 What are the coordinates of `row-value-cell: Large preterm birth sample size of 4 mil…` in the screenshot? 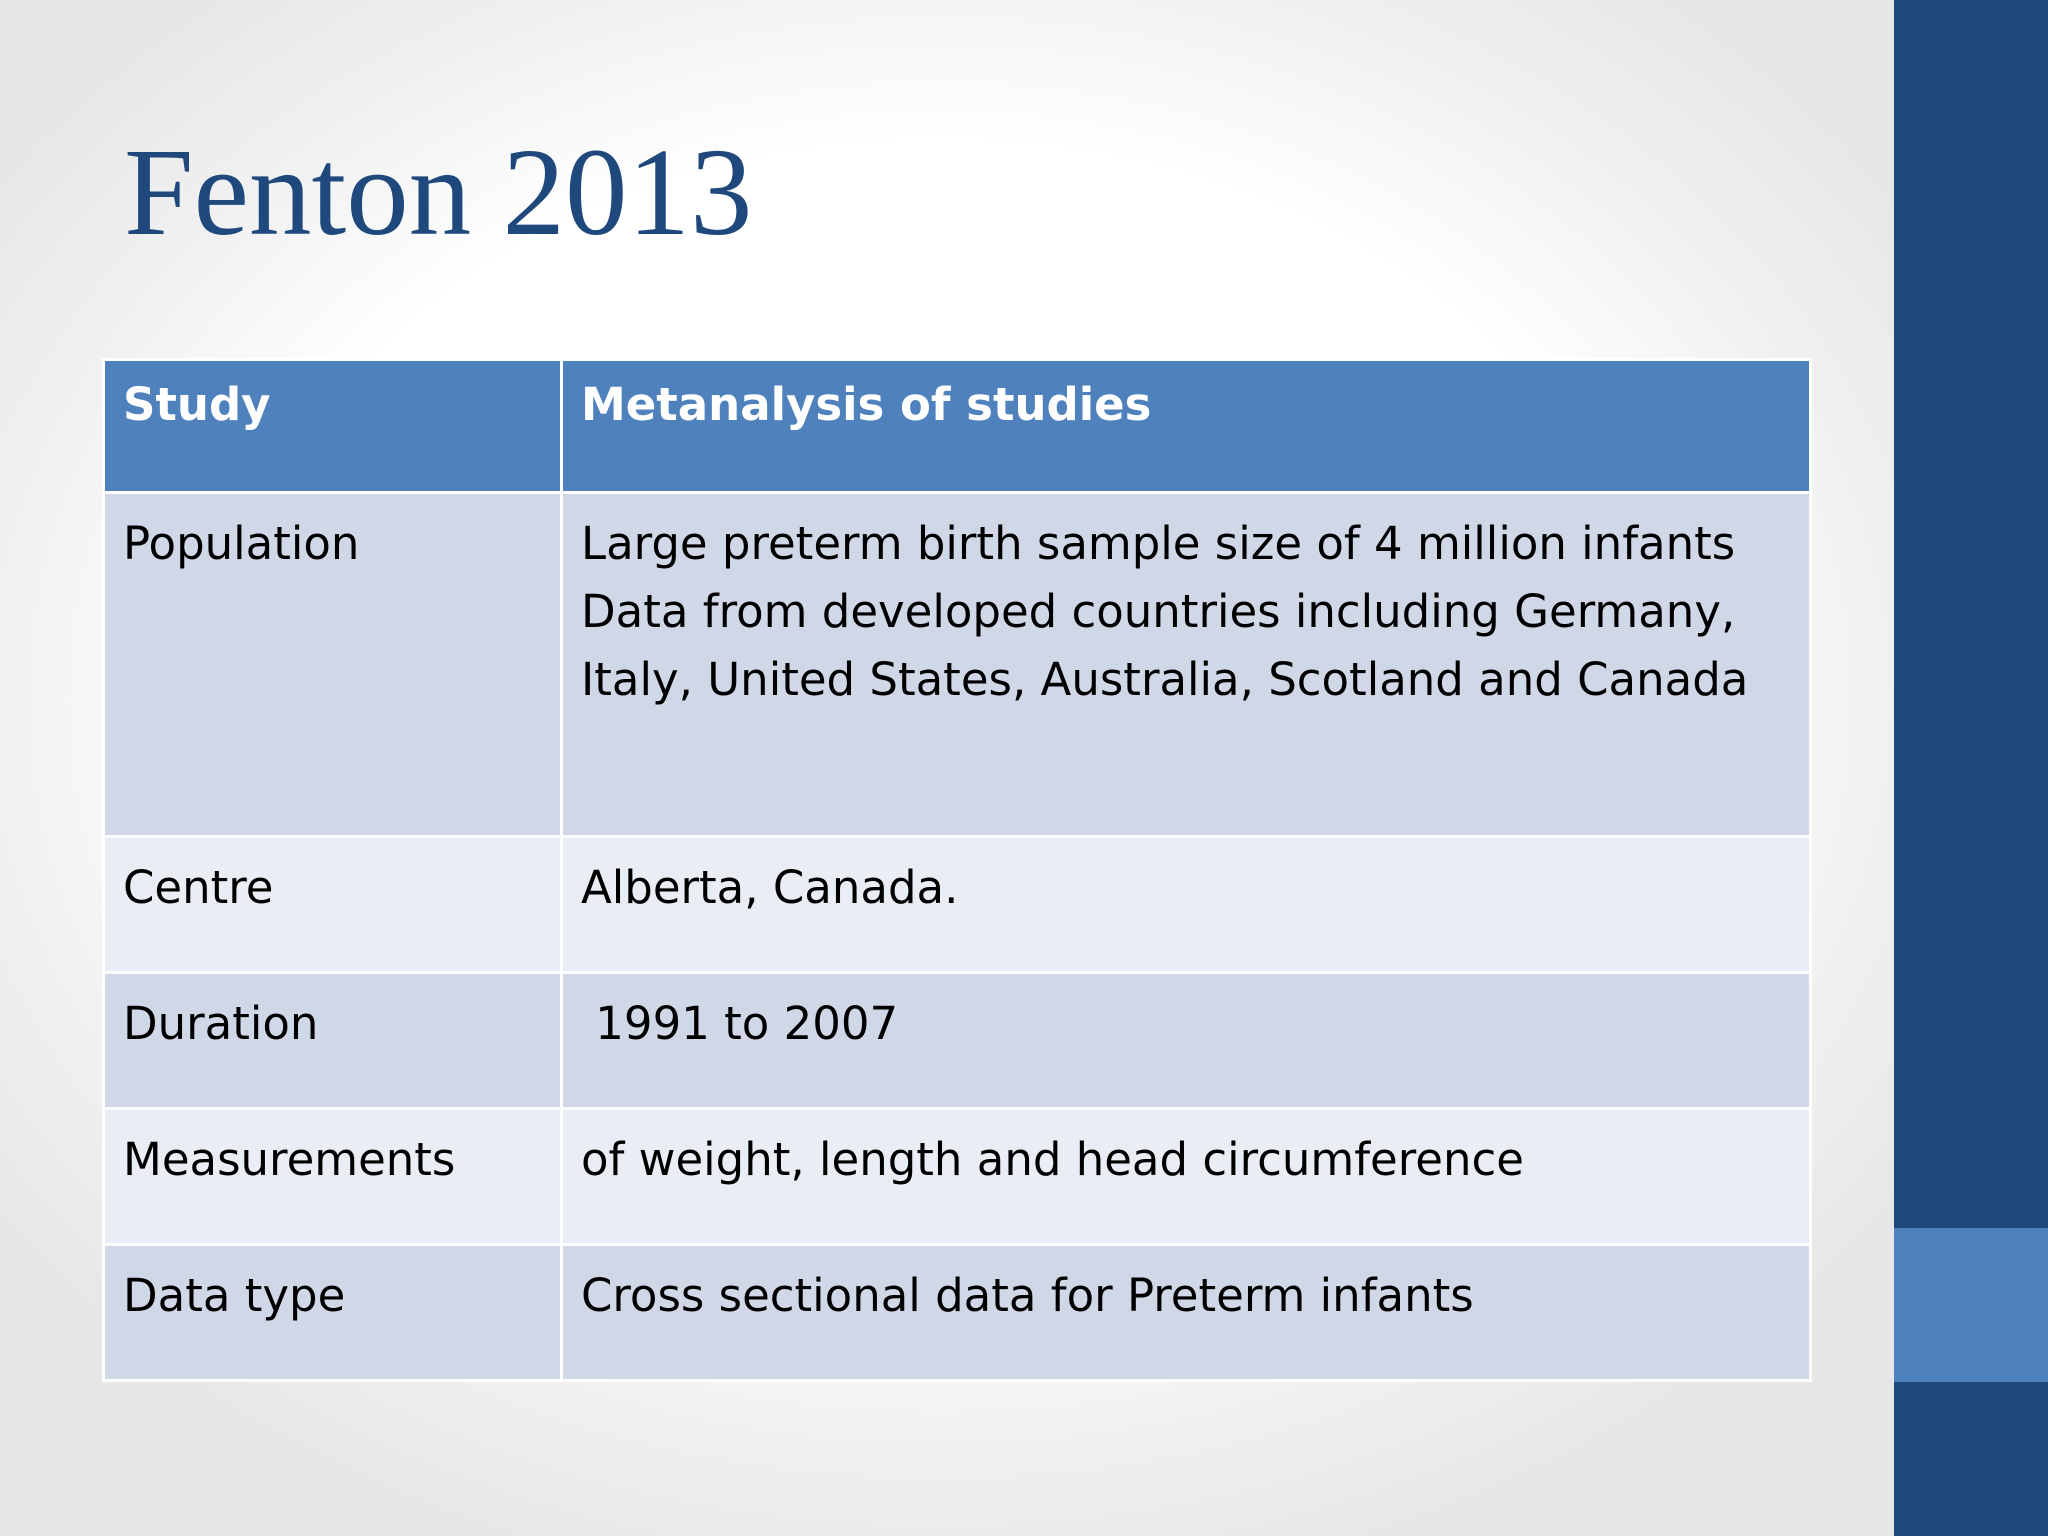 It's located at (1186, 664).